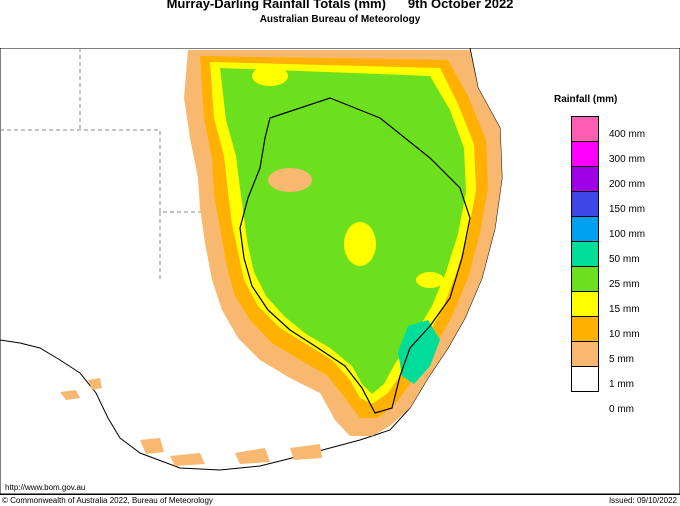  What do you see at coordinates (624, 284) in the screenshot?
I see `legend-label-25: 25 mm` at bounding box center [624, 284].